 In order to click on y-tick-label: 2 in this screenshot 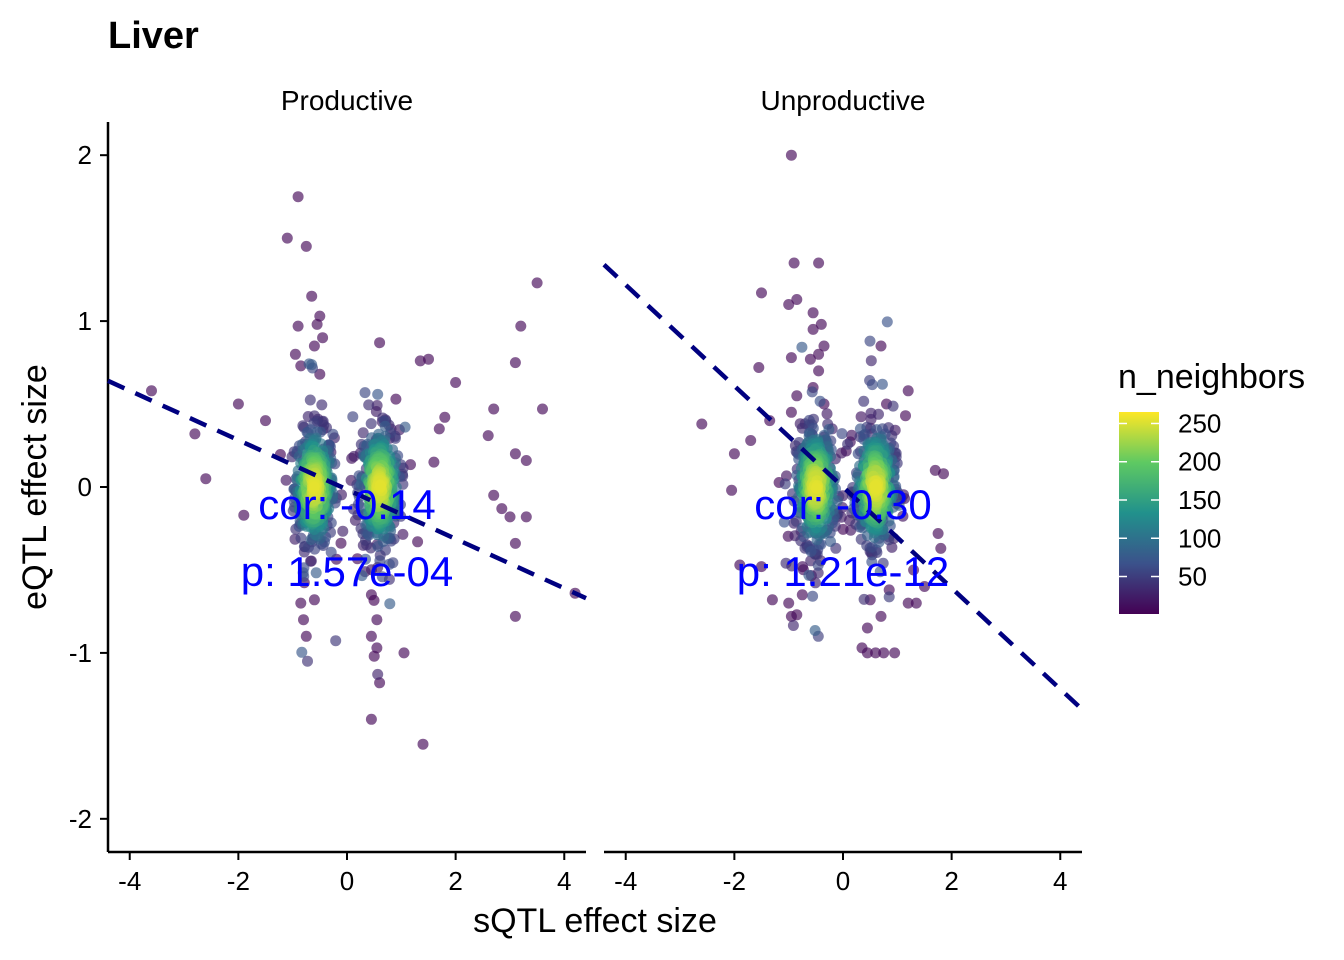, I will do `click(85, 155)`.